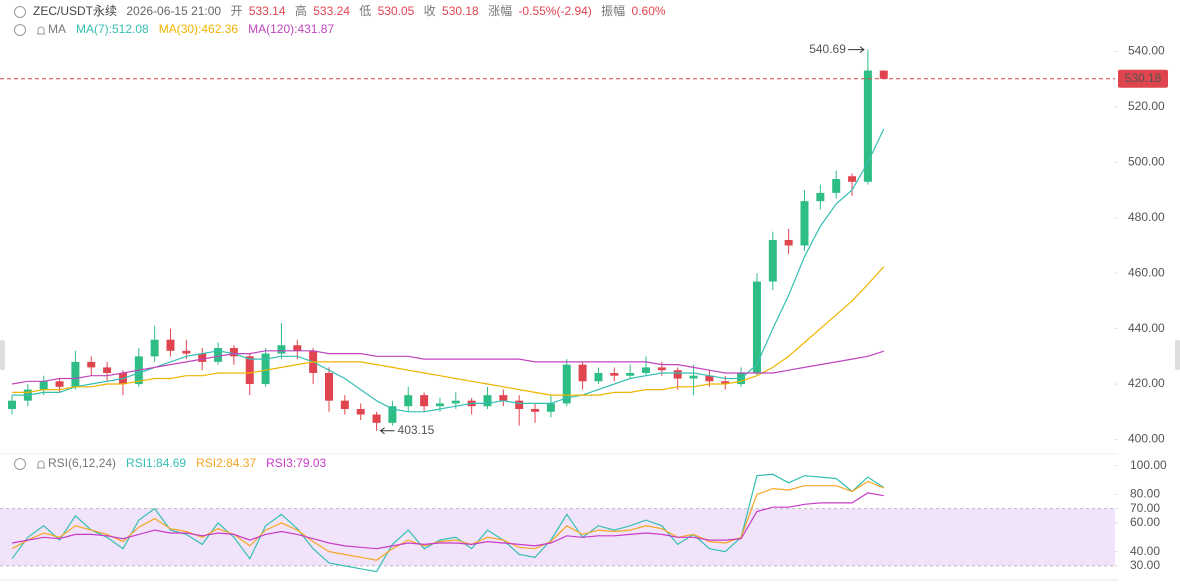 This screenshot has height=585, width=1180. I want to click on open-value: 533.14, so click(267, 11).